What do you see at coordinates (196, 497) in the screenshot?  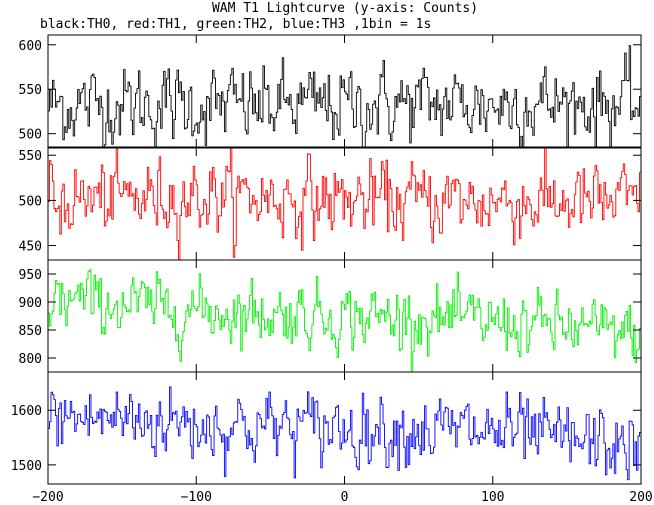 I see `x-tick-label: −100` at bounding box center [196, 497].